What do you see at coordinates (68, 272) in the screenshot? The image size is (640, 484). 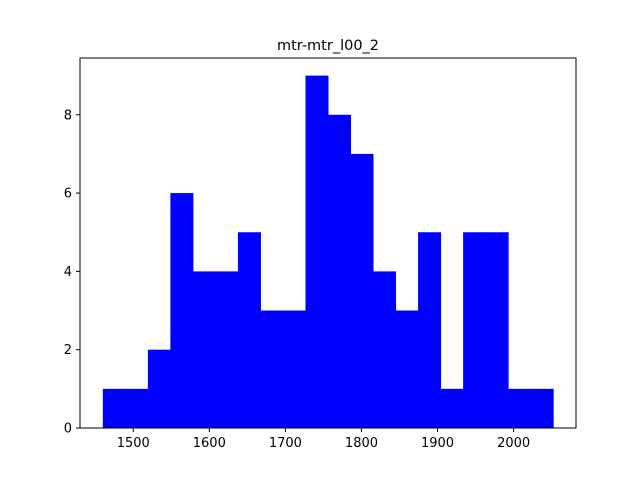 I see `y-tick-label: 4` at bounding box center [68, 272].